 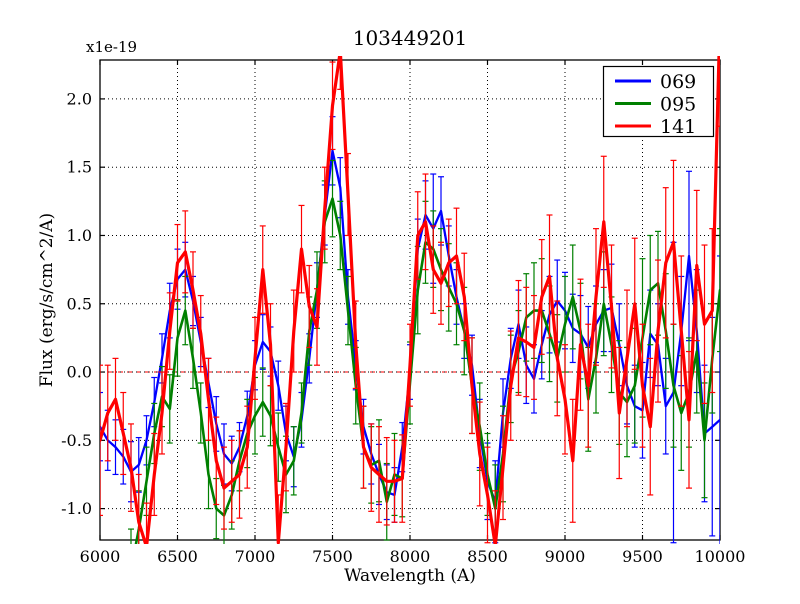 I want to click on x-tick-label: 6500, so click(x=177, y=556).